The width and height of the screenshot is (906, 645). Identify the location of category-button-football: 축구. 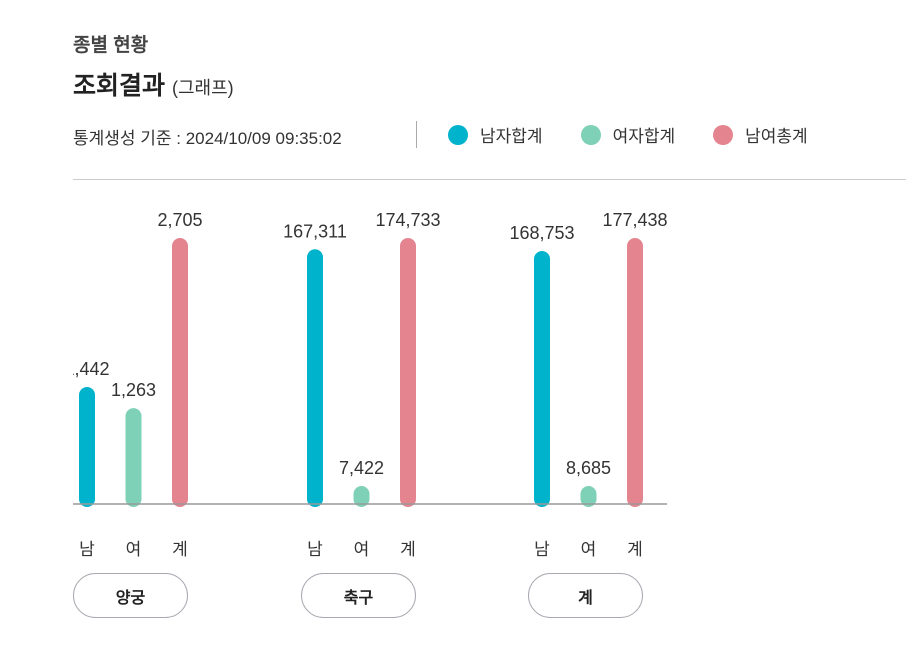
(358, 595).